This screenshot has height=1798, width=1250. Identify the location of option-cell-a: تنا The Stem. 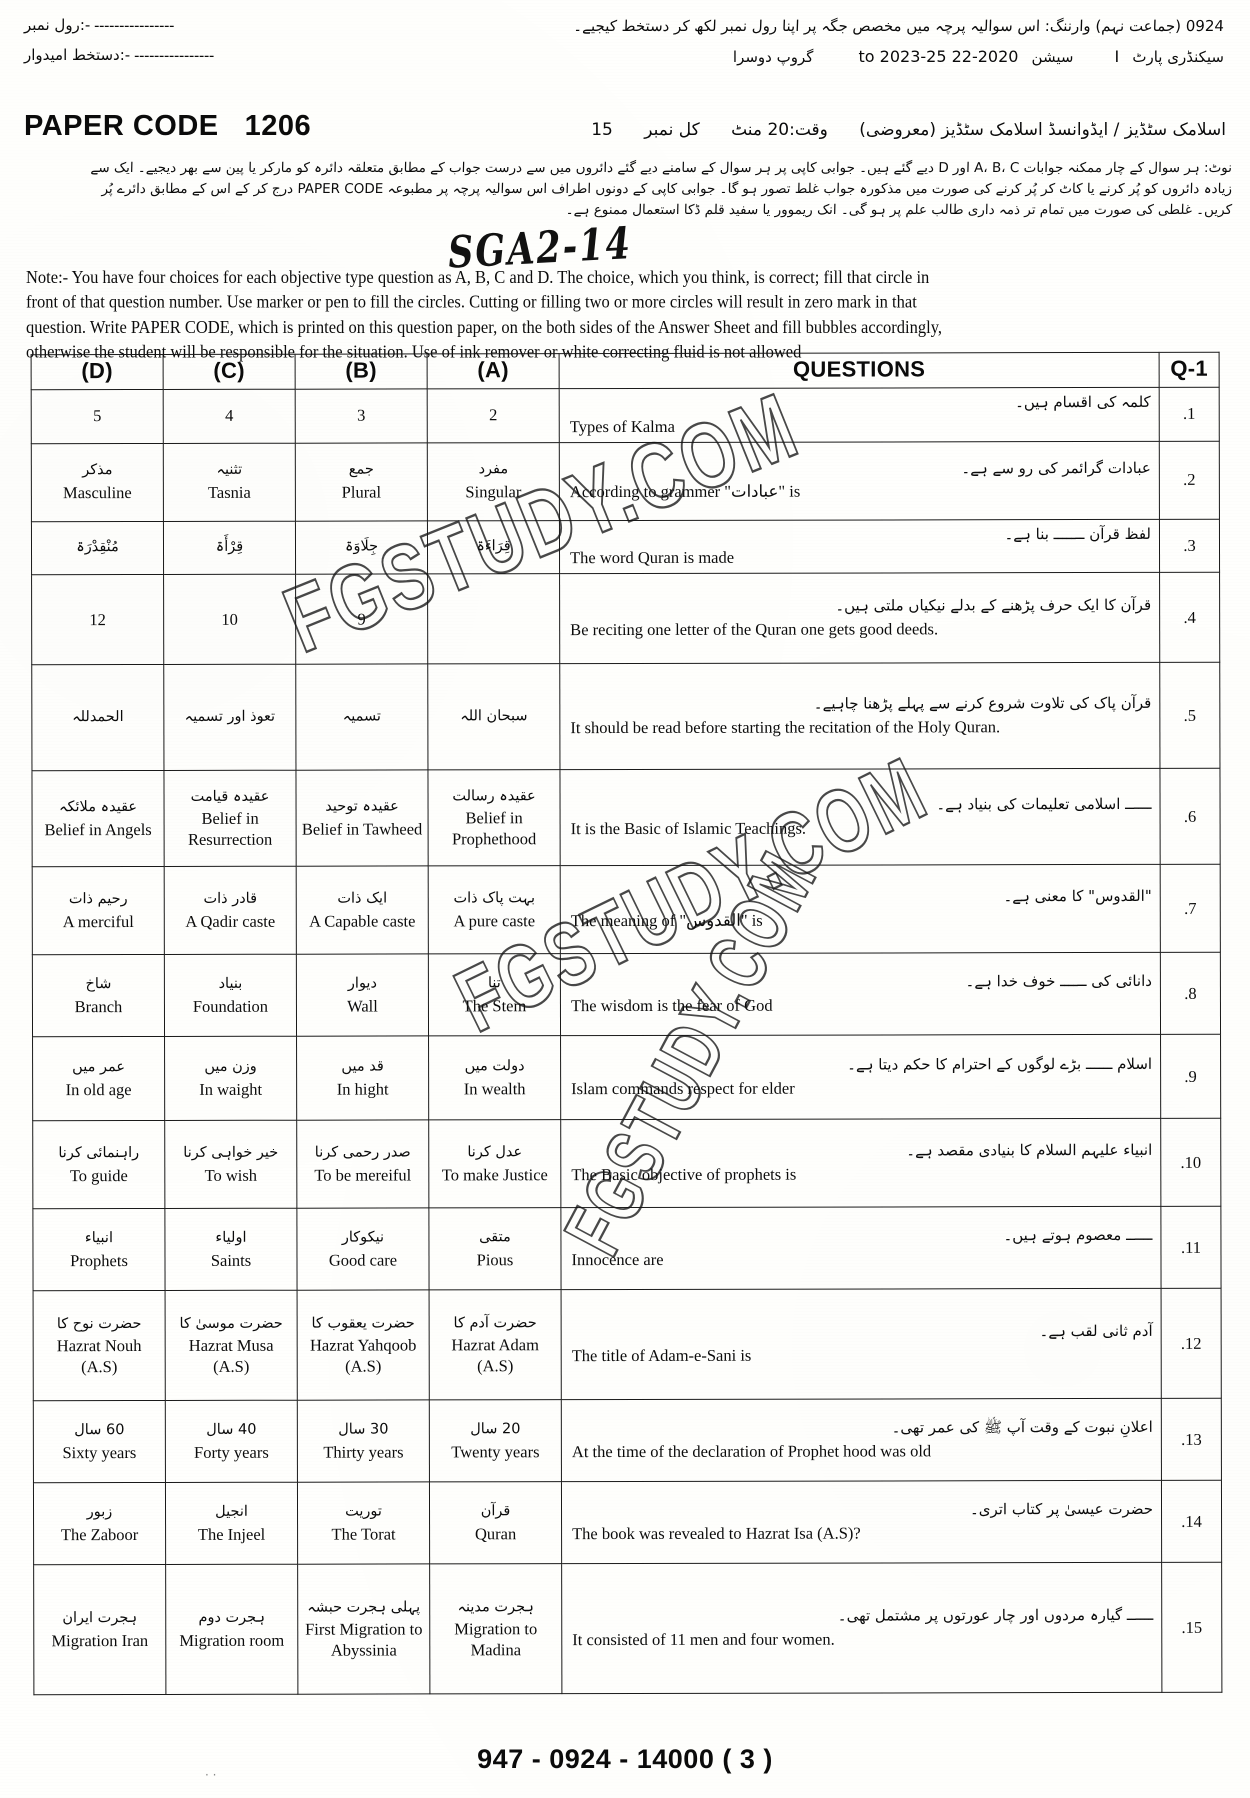
(494, 995).